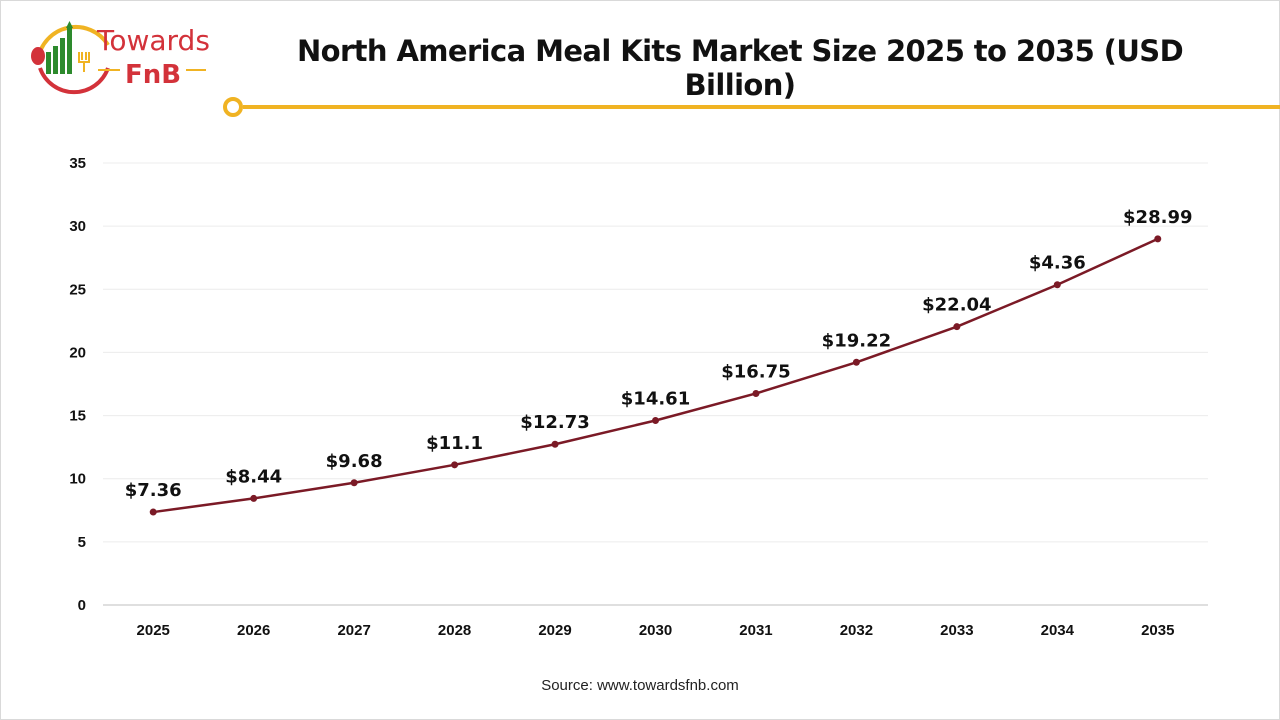 The height and width of the screenshot is (720, 1280). I want to click on y-tick-label: 15, so click(77, 416).